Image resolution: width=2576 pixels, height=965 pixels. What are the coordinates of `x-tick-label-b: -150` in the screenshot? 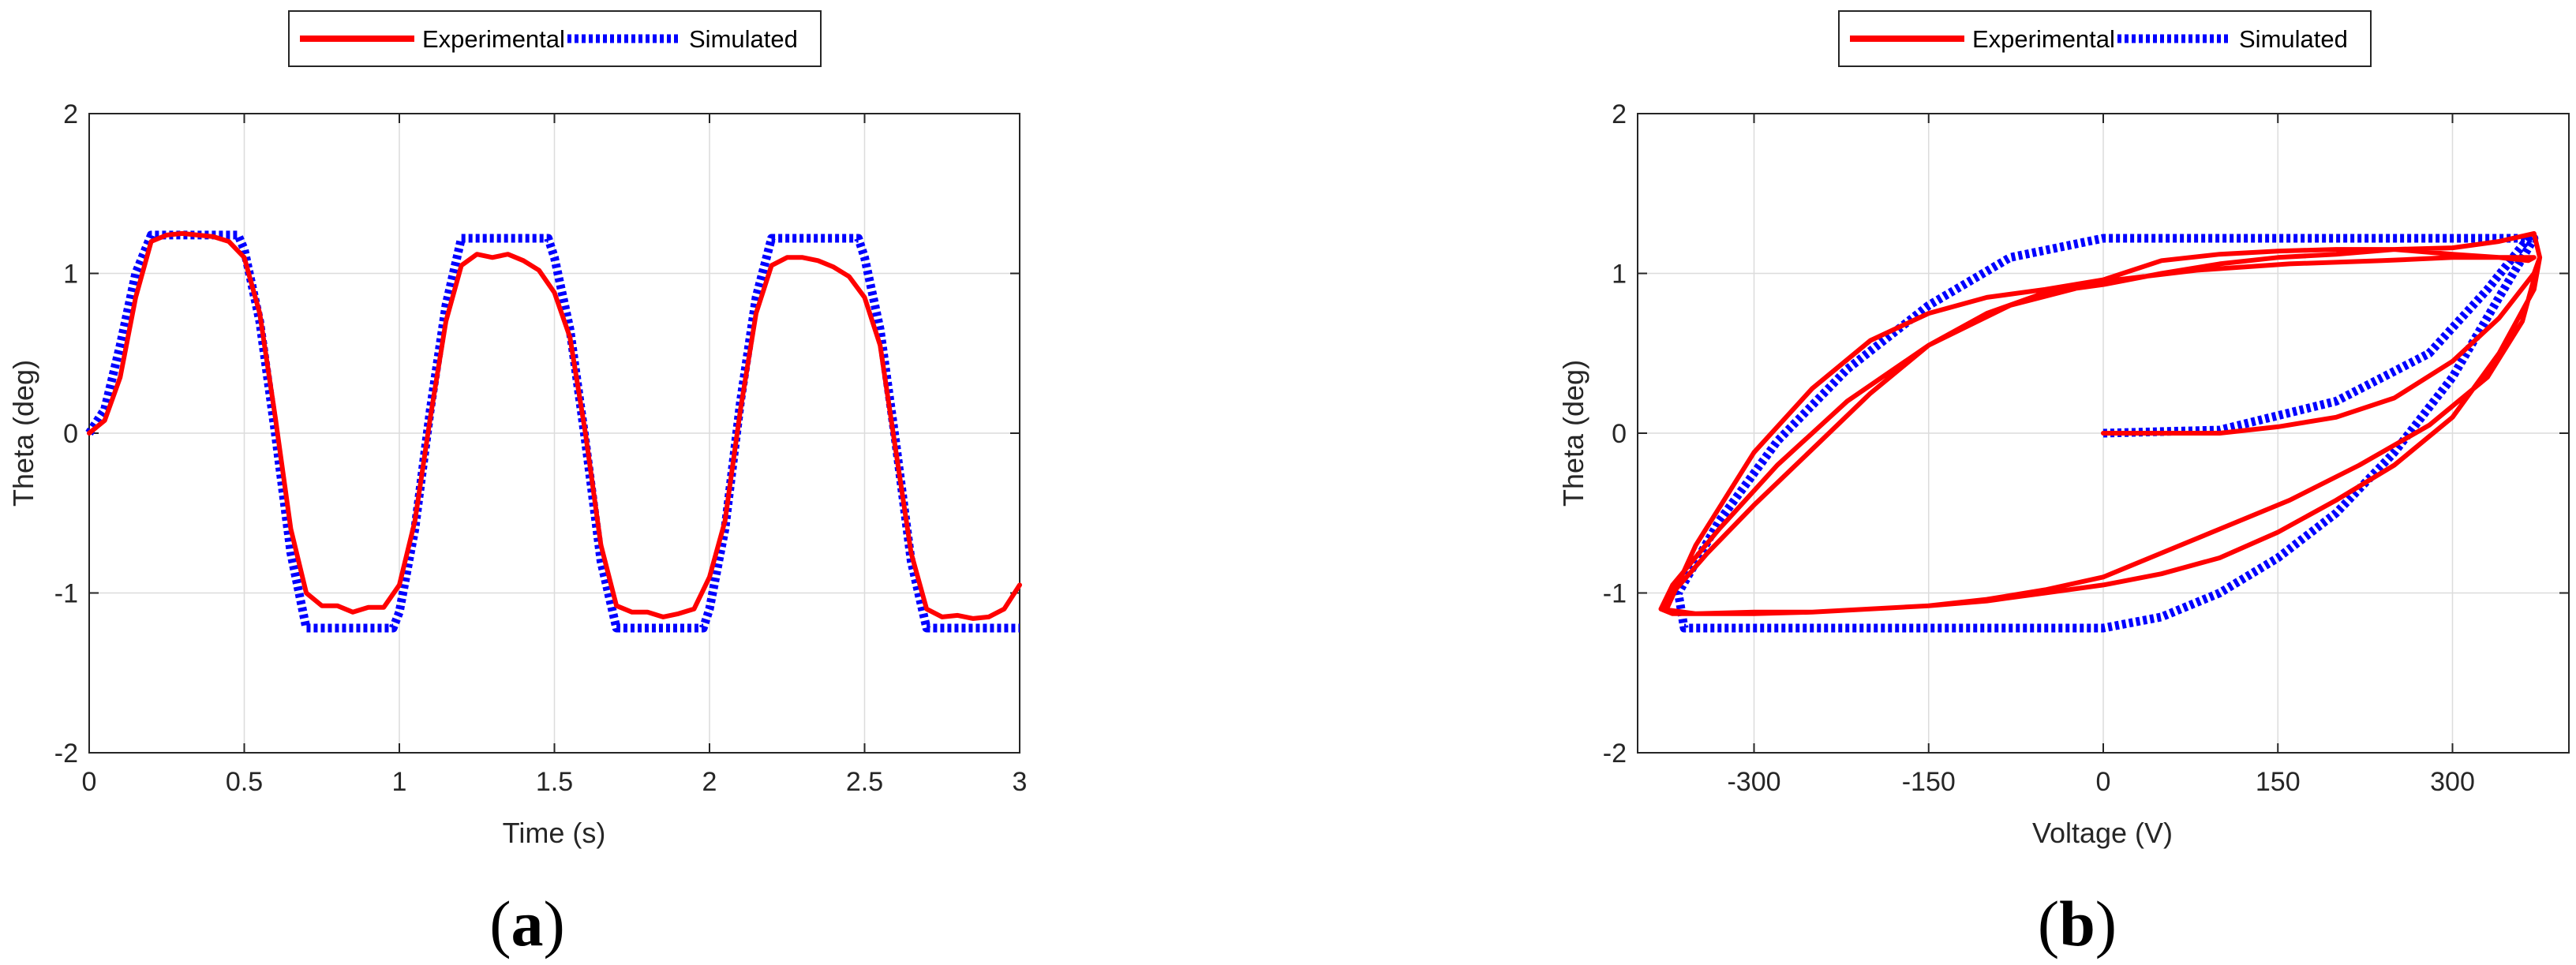 It's located at (1929, 782).